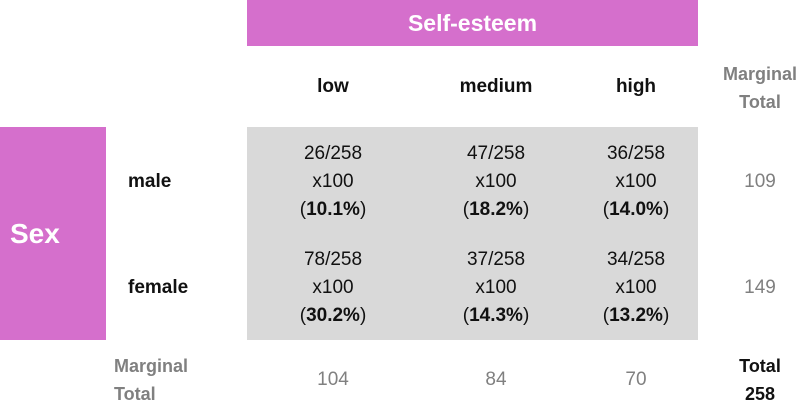  What do you see at coordinates (35, 233) in the screenshot?
I see `row-variable-label: Sex` at bounding box center [35, 233].